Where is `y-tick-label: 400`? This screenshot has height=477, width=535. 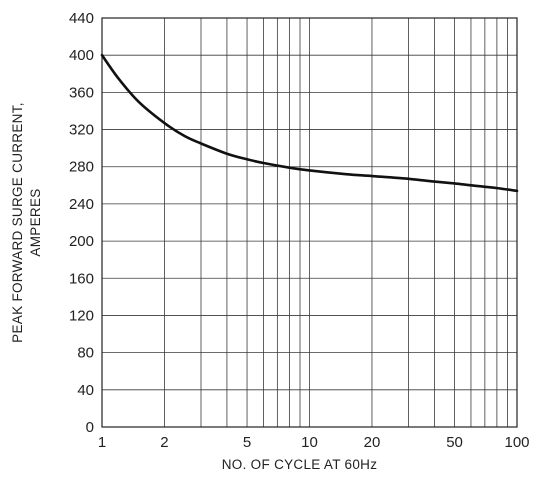
y-tick-label: 400 is located at coordinates (81, 55).